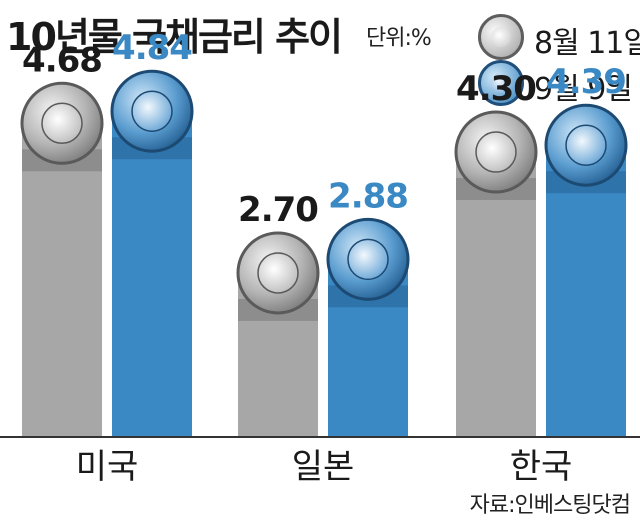 The height and width of the screenshot is (527, 640). What do you see at coordinates (587, 43) in the screenshot?
I see `legend-label-series-1: 8월 11일` at bounding box center [587, 43].